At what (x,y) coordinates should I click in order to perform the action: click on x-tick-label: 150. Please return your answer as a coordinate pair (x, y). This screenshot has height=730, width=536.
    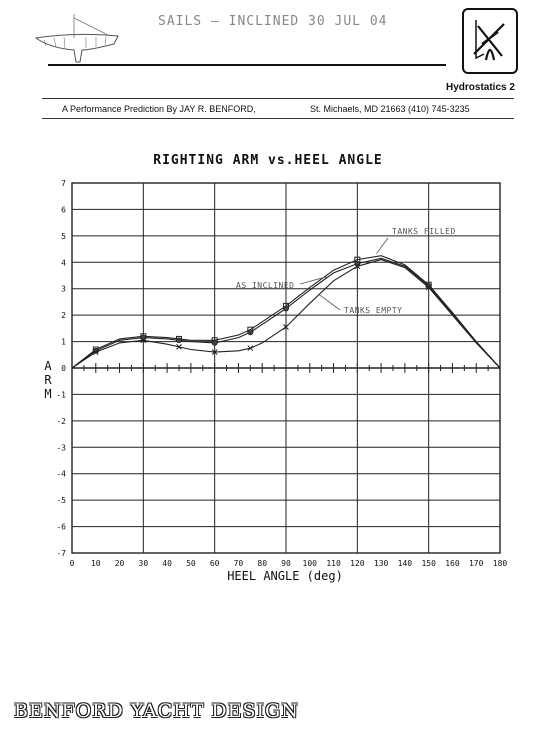
    Looking at the image, I should click on (428, 563).